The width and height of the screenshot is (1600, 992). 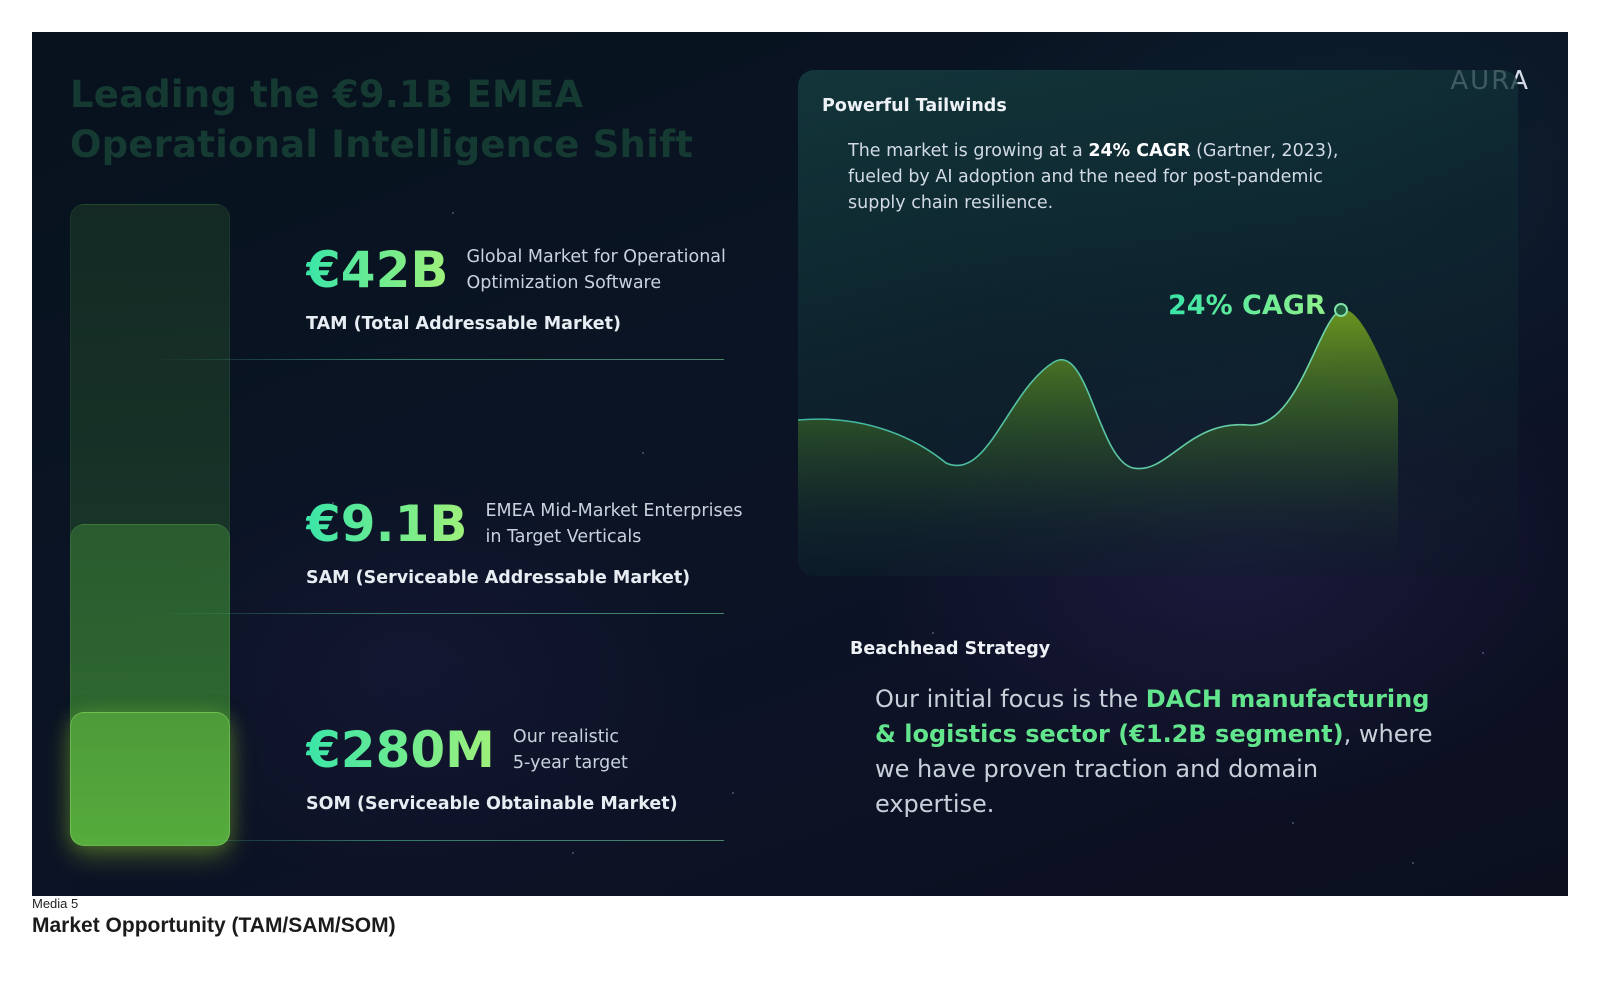 I want to click on som-label: SOM (Serviceable Obtainable Market), so click(x=492, y=804).